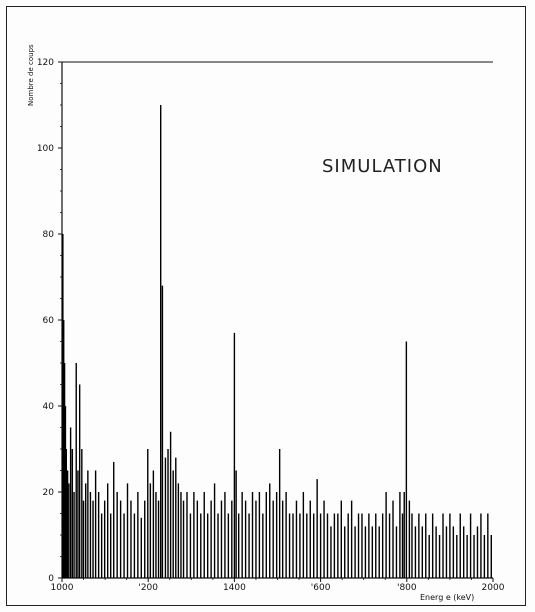  What do you see at coordinates (407, 588) in the screenshot?
I see `x-tick-label: '800` at bounding box center [407, 588].